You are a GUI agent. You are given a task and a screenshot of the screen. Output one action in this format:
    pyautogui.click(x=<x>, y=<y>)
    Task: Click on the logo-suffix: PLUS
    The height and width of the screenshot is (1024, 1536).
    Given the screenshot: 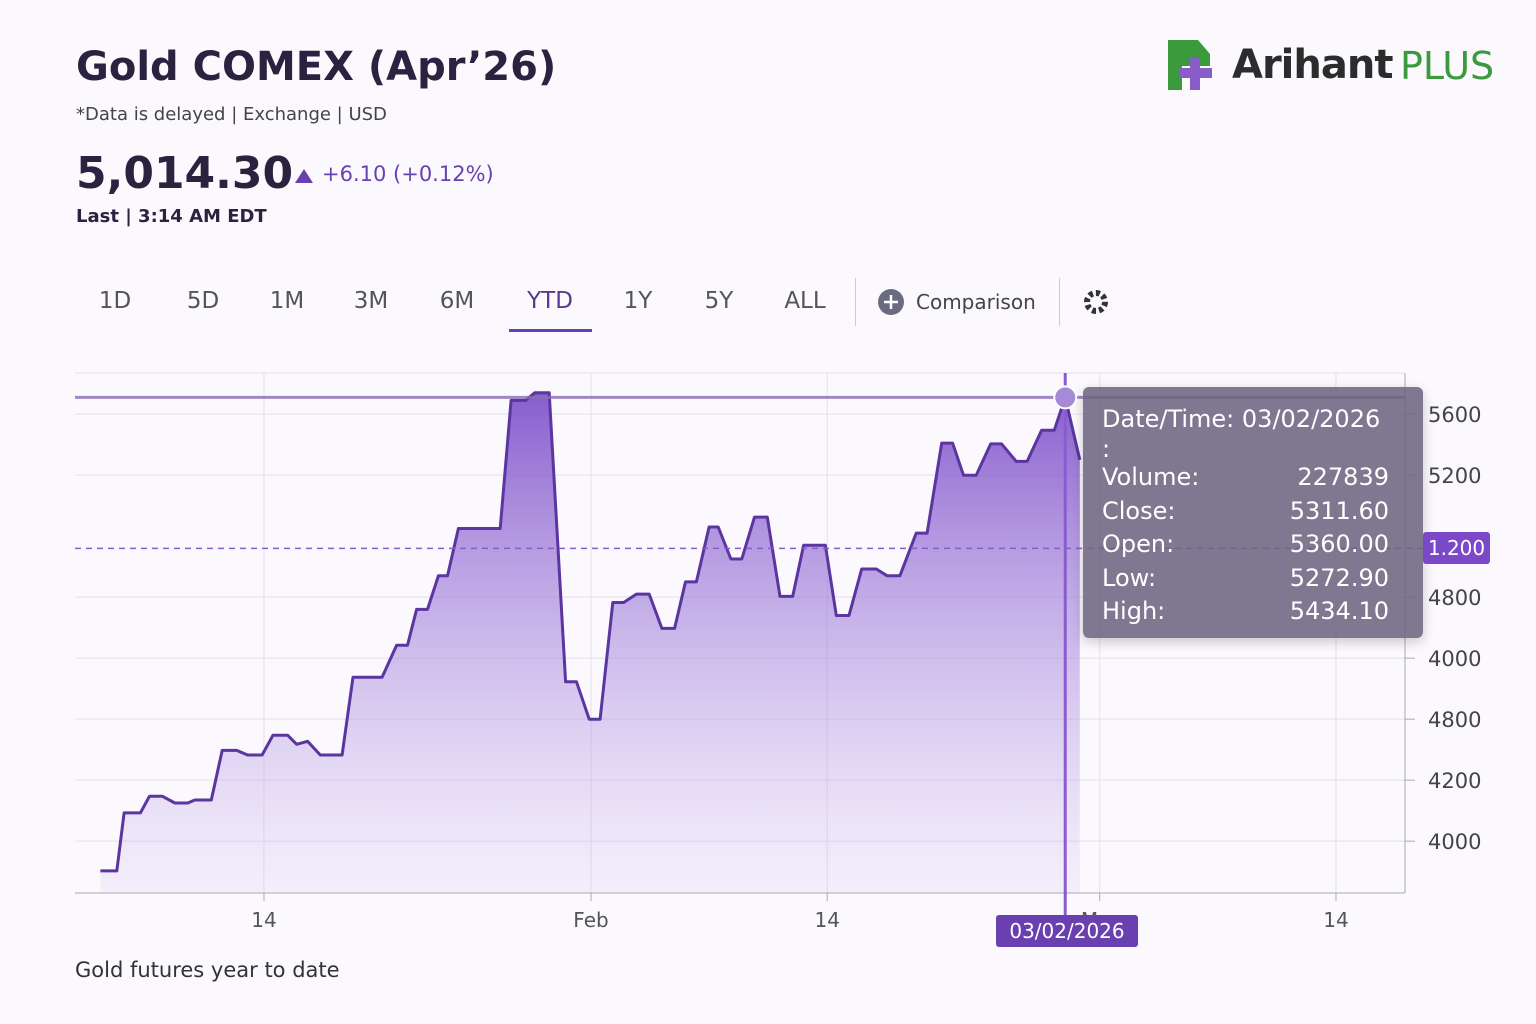 What is the action you would take?
    pyautogui.click(x=1447, y=66)
    